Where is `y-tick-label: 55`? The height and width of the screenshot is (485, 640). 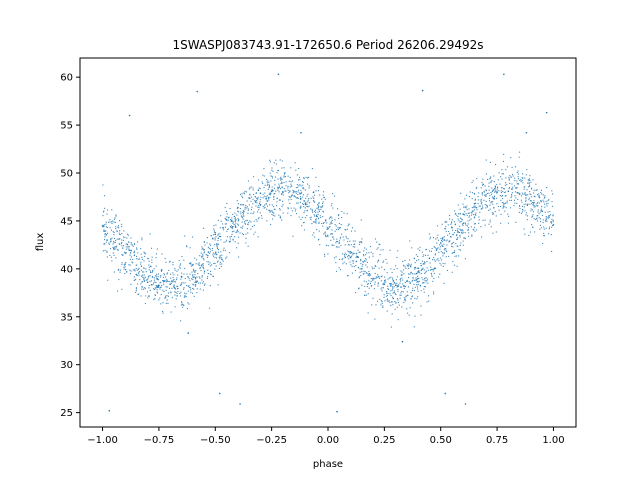
y-tick-label: 55 is located at coordinates (66, 126).